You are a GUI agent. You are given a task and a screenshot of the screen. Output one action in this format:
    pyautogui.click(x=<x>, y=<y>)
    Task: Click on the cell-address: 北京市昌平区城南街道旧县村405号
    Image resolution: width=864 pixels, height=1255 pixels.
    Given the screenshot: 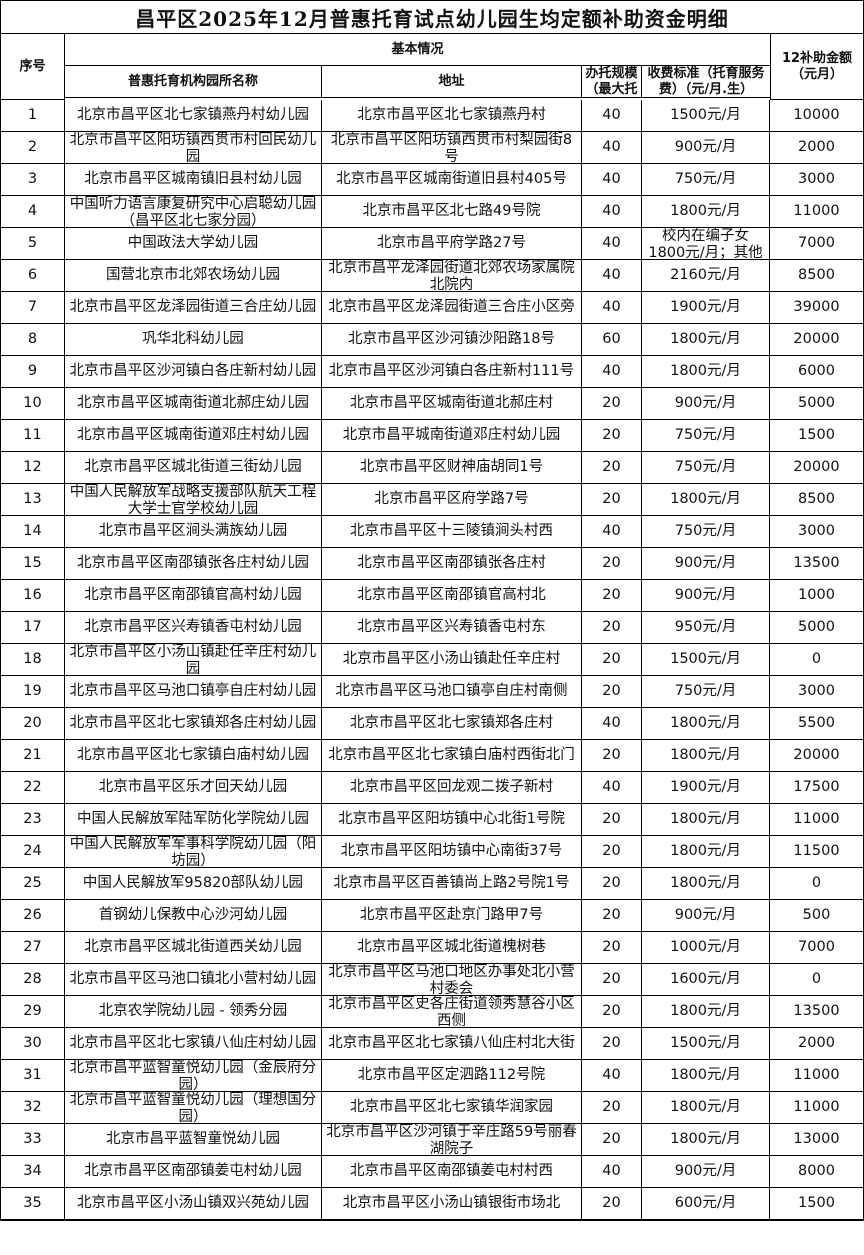 What is the action you would take?
    pyautogui.click(x=452, y=180)
    